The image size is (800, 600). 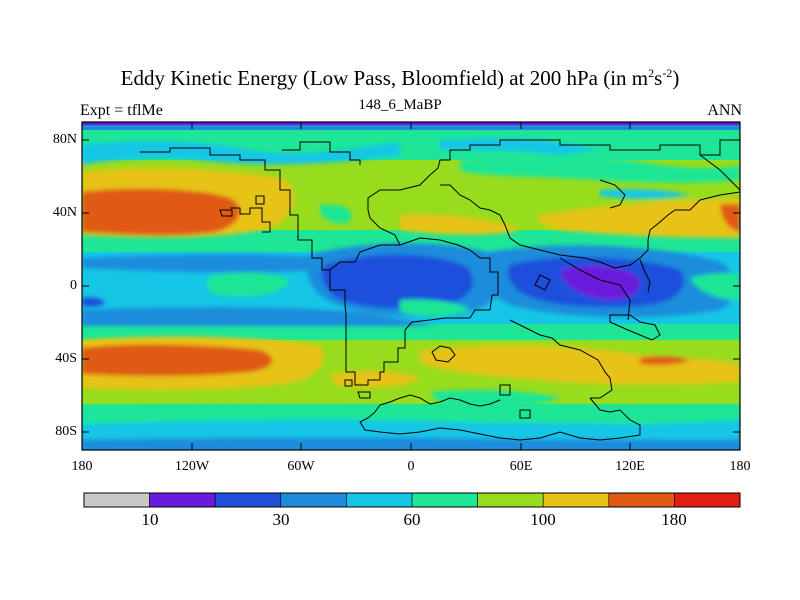 What do you see at coordinates (411, 466) in the screenshot?
I see `lon-label-0: 0` at bounding box center [411, 466].